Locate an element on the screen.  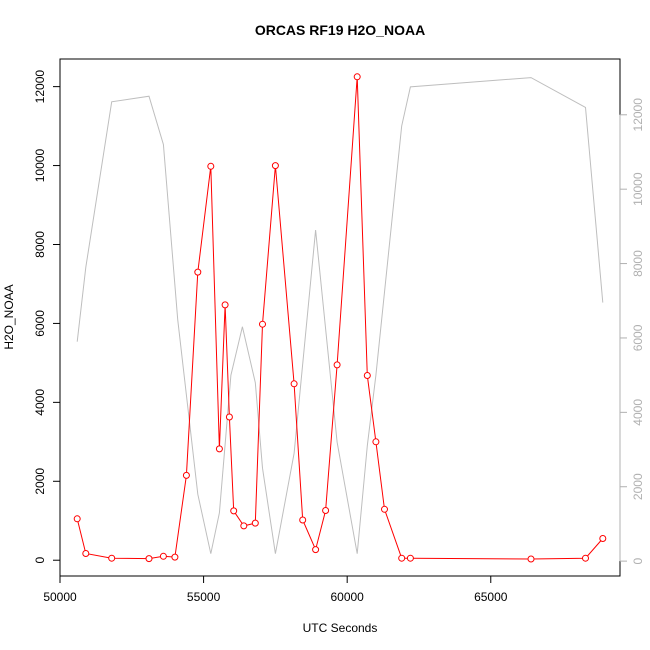
y-tick-label: 2000 is located at coordinates (40, 481).